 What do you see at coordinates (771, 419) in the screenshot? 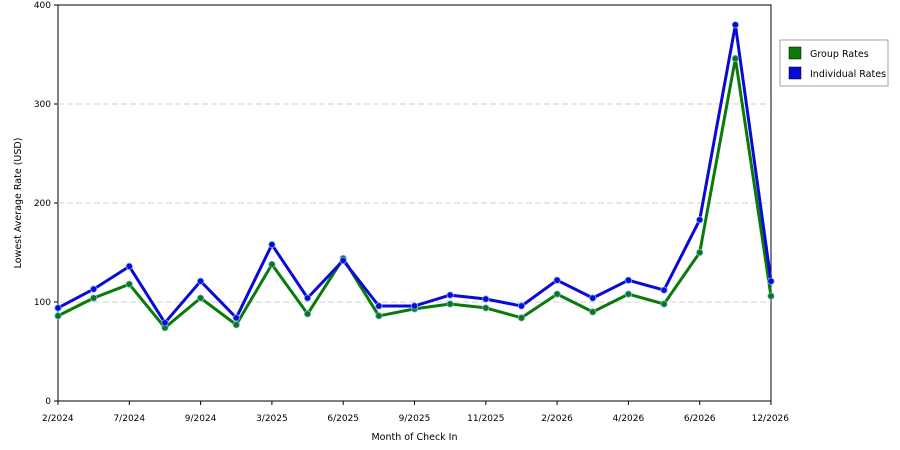
I see `x-tick-label: 12/2026` at bounding box center [771, 419].